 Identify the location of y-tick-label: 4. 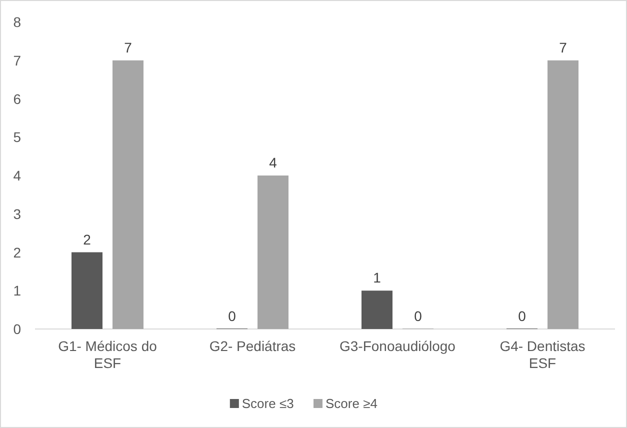
(17, 176).